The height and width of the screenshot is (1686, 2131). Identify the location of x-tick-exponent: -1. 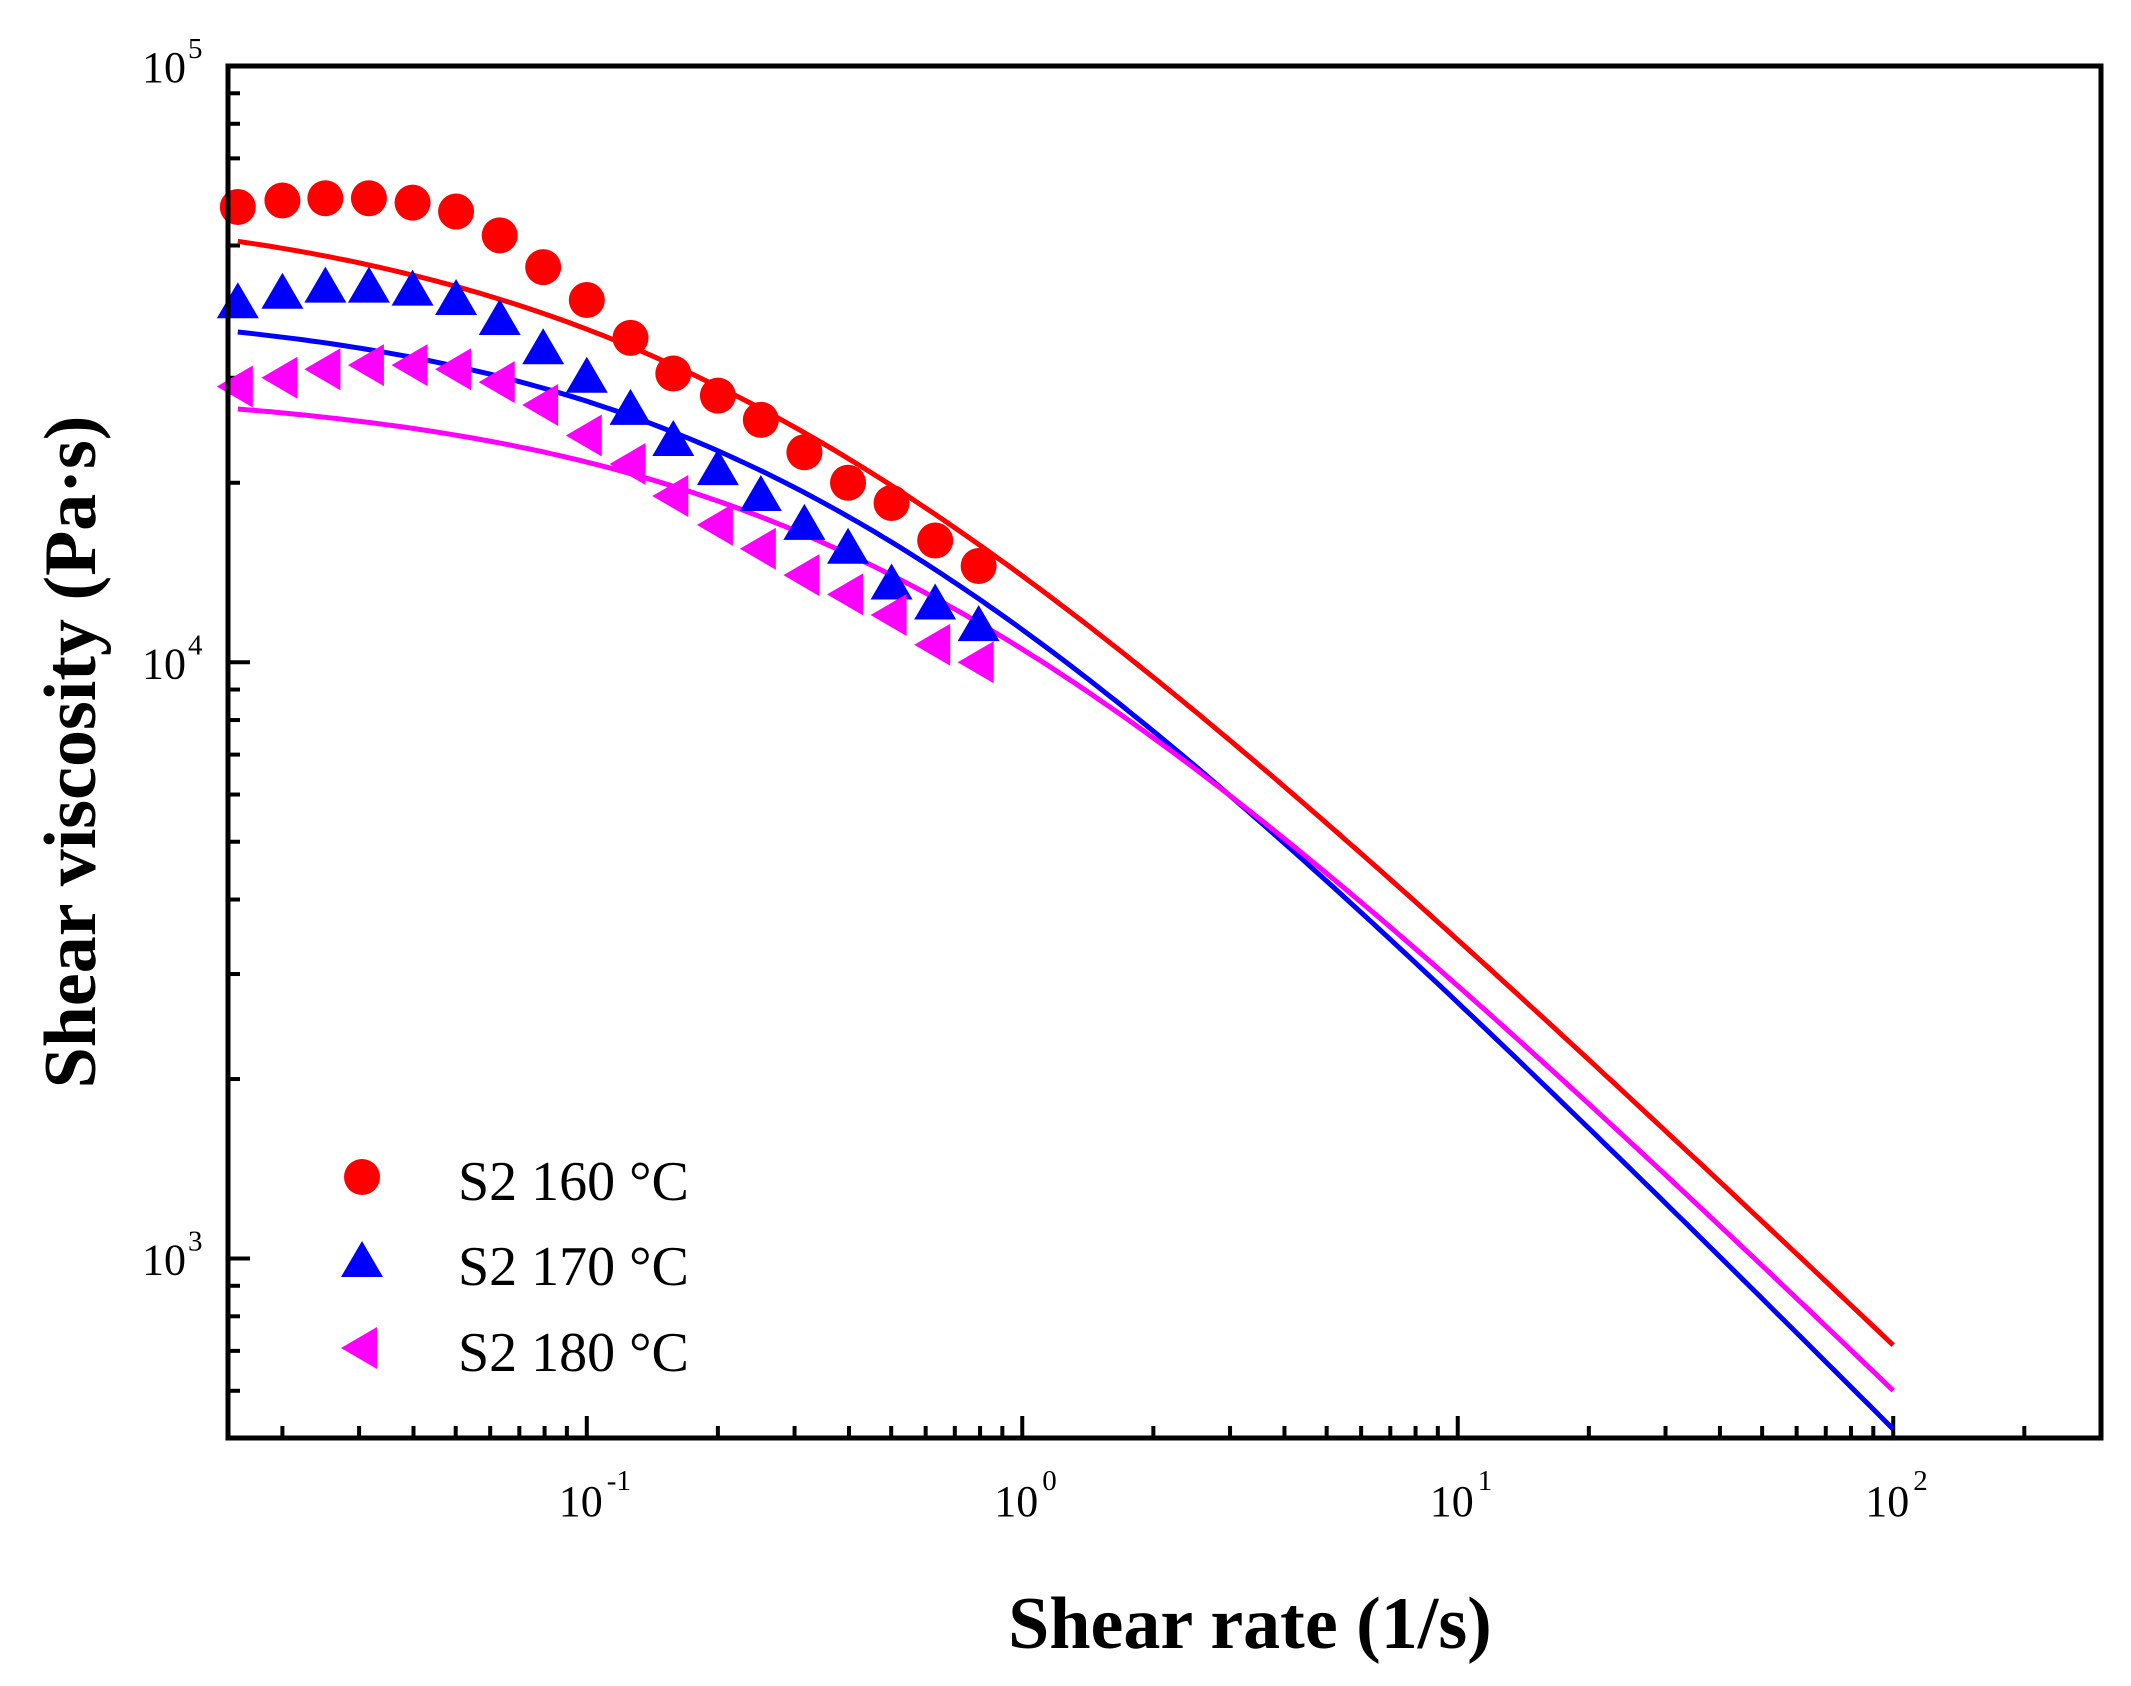
(619, 1481).